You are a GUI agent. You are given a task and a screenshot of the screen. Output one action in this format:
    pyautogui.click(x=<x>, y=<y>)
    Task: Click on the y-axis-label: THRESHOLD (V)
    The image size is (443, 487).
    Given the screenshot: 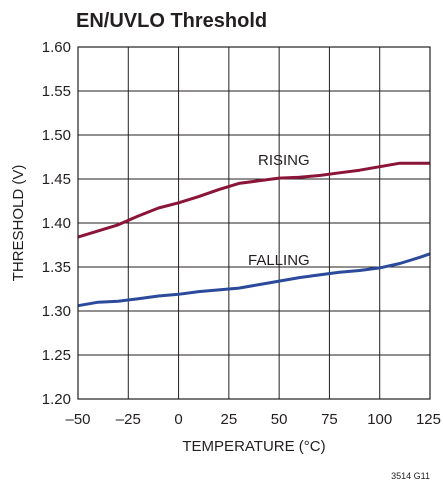 What is the action you would take?
    pyautogui.click(x=18, y=223)
    